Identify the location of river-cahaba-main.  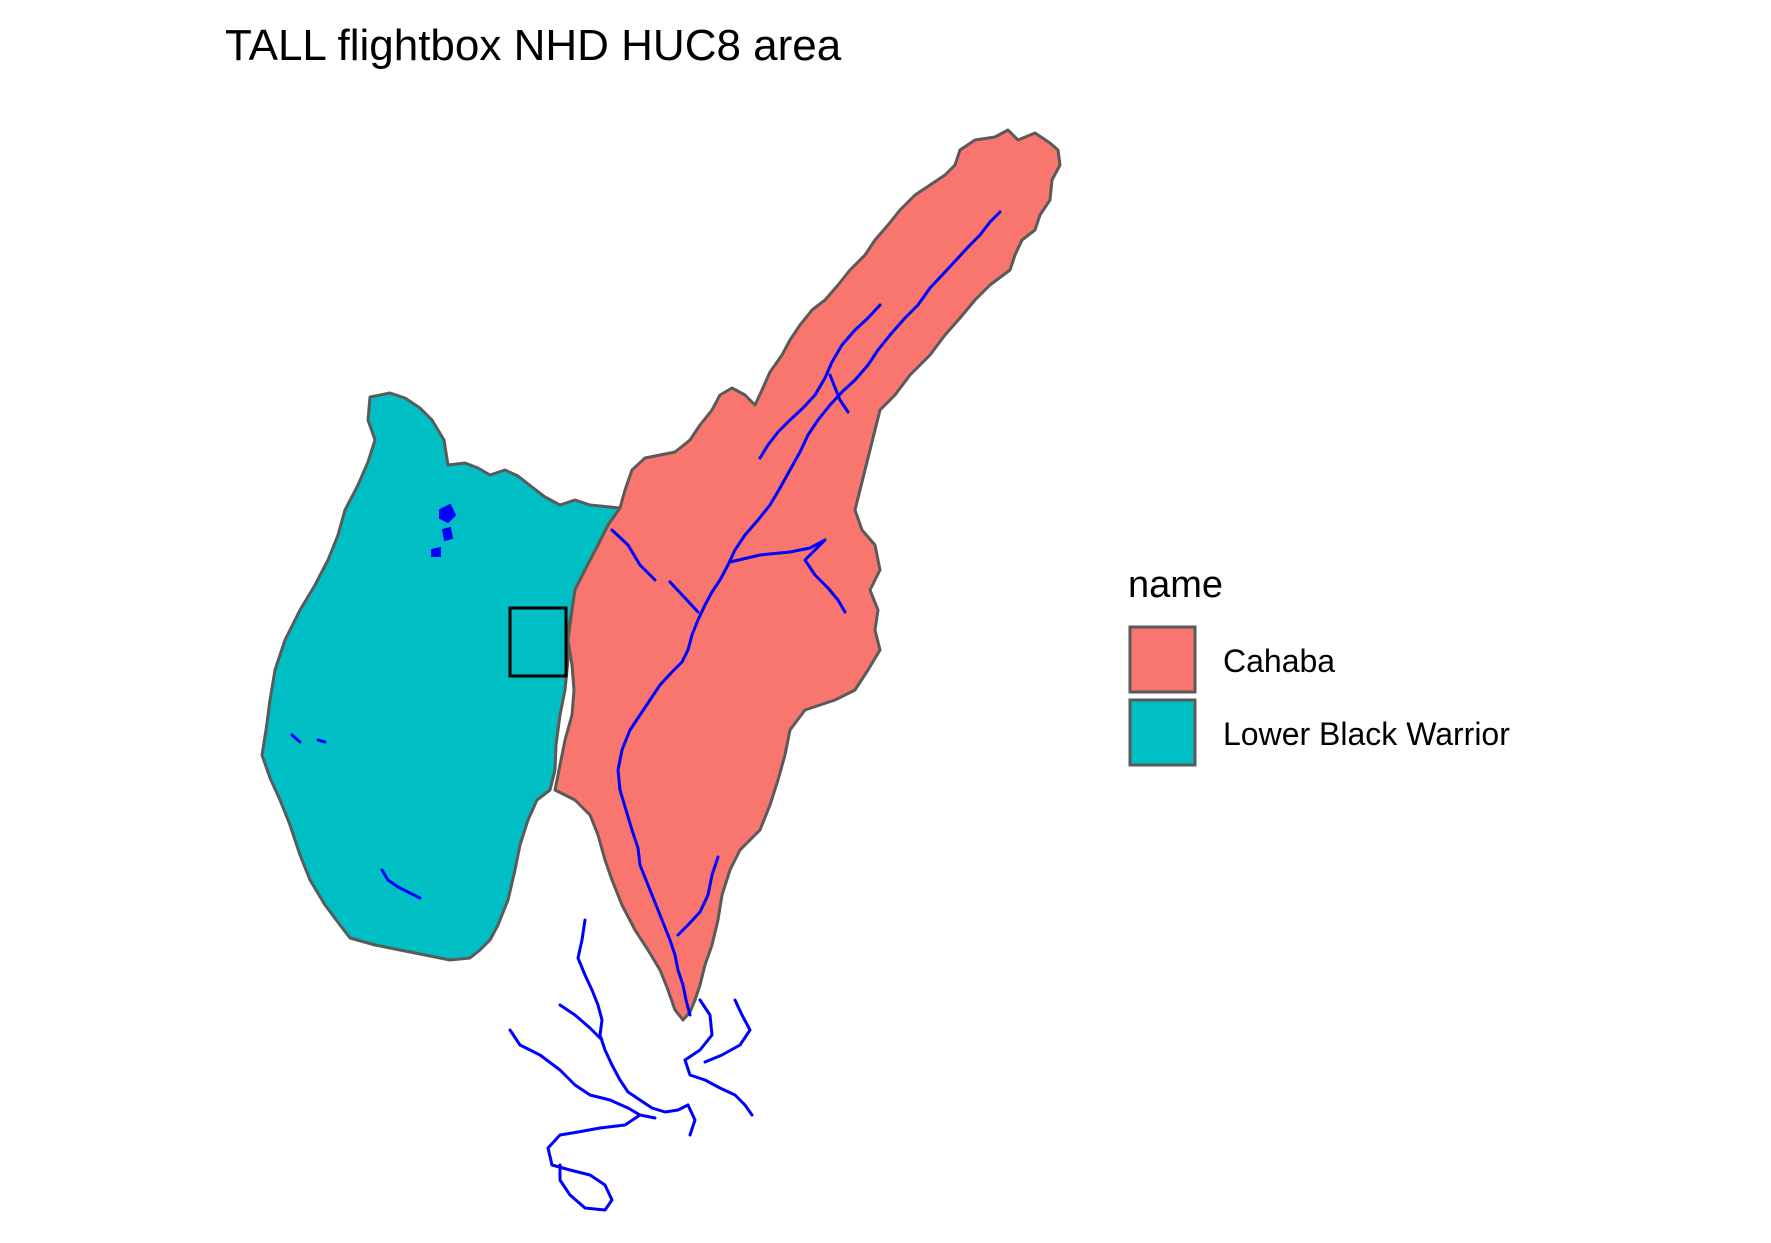
(809, 613).